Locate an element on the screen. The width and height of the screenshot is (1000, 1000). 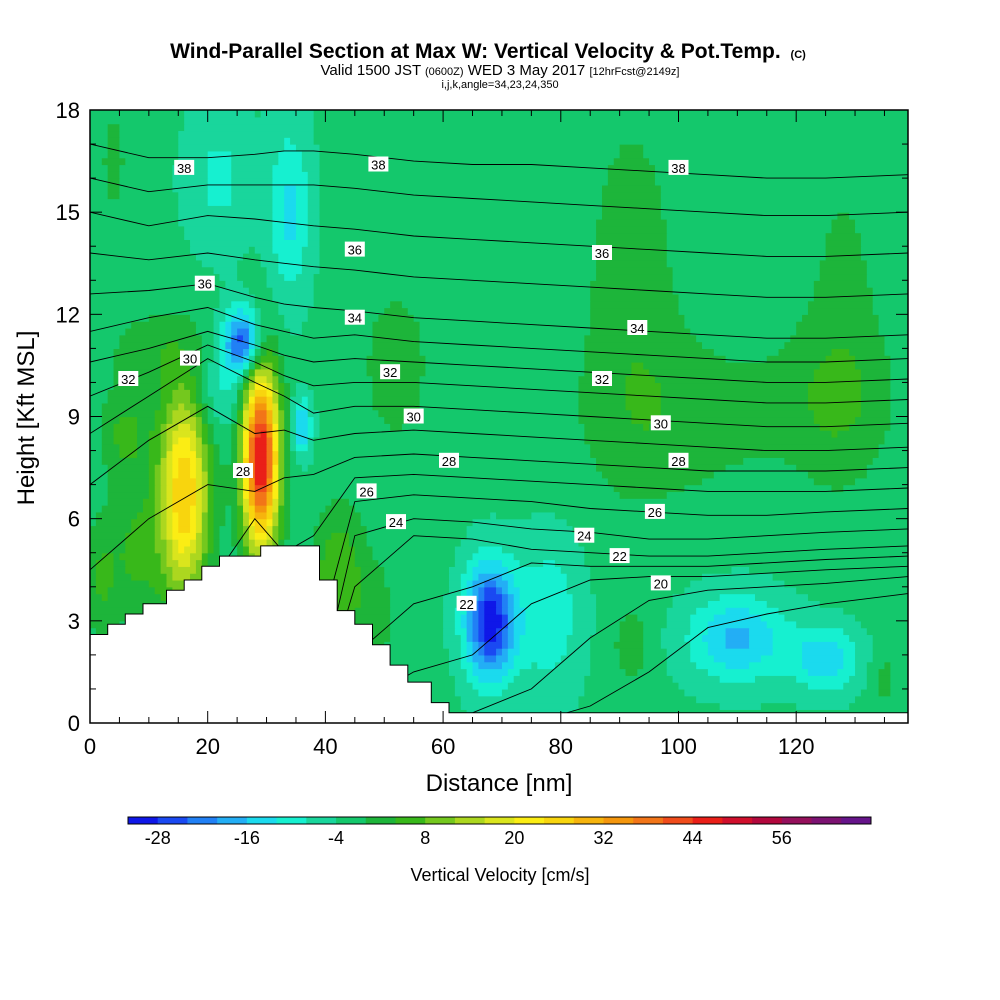
contour-label-text: 38 is located at coordinates (378, 165).